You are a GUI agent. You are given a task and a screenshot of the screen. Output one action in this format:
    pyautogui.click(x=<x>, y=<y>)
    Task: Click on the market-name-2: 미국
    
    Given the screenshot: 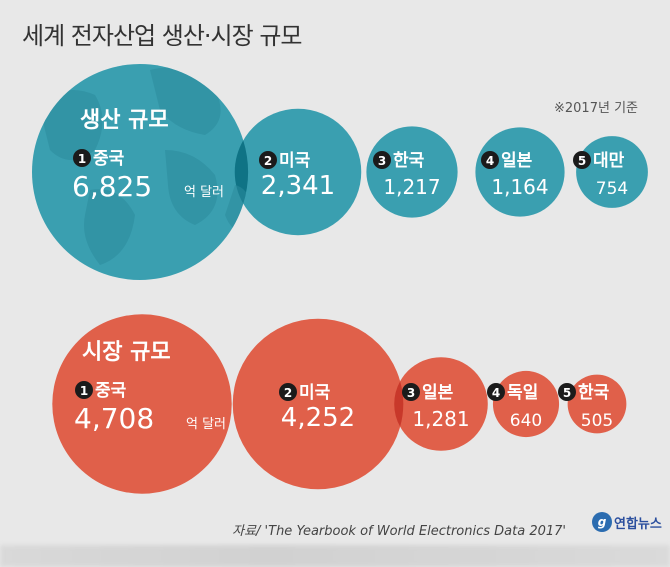 What is the action you would take?
    pyautogui.click(x=315, y=393)
    